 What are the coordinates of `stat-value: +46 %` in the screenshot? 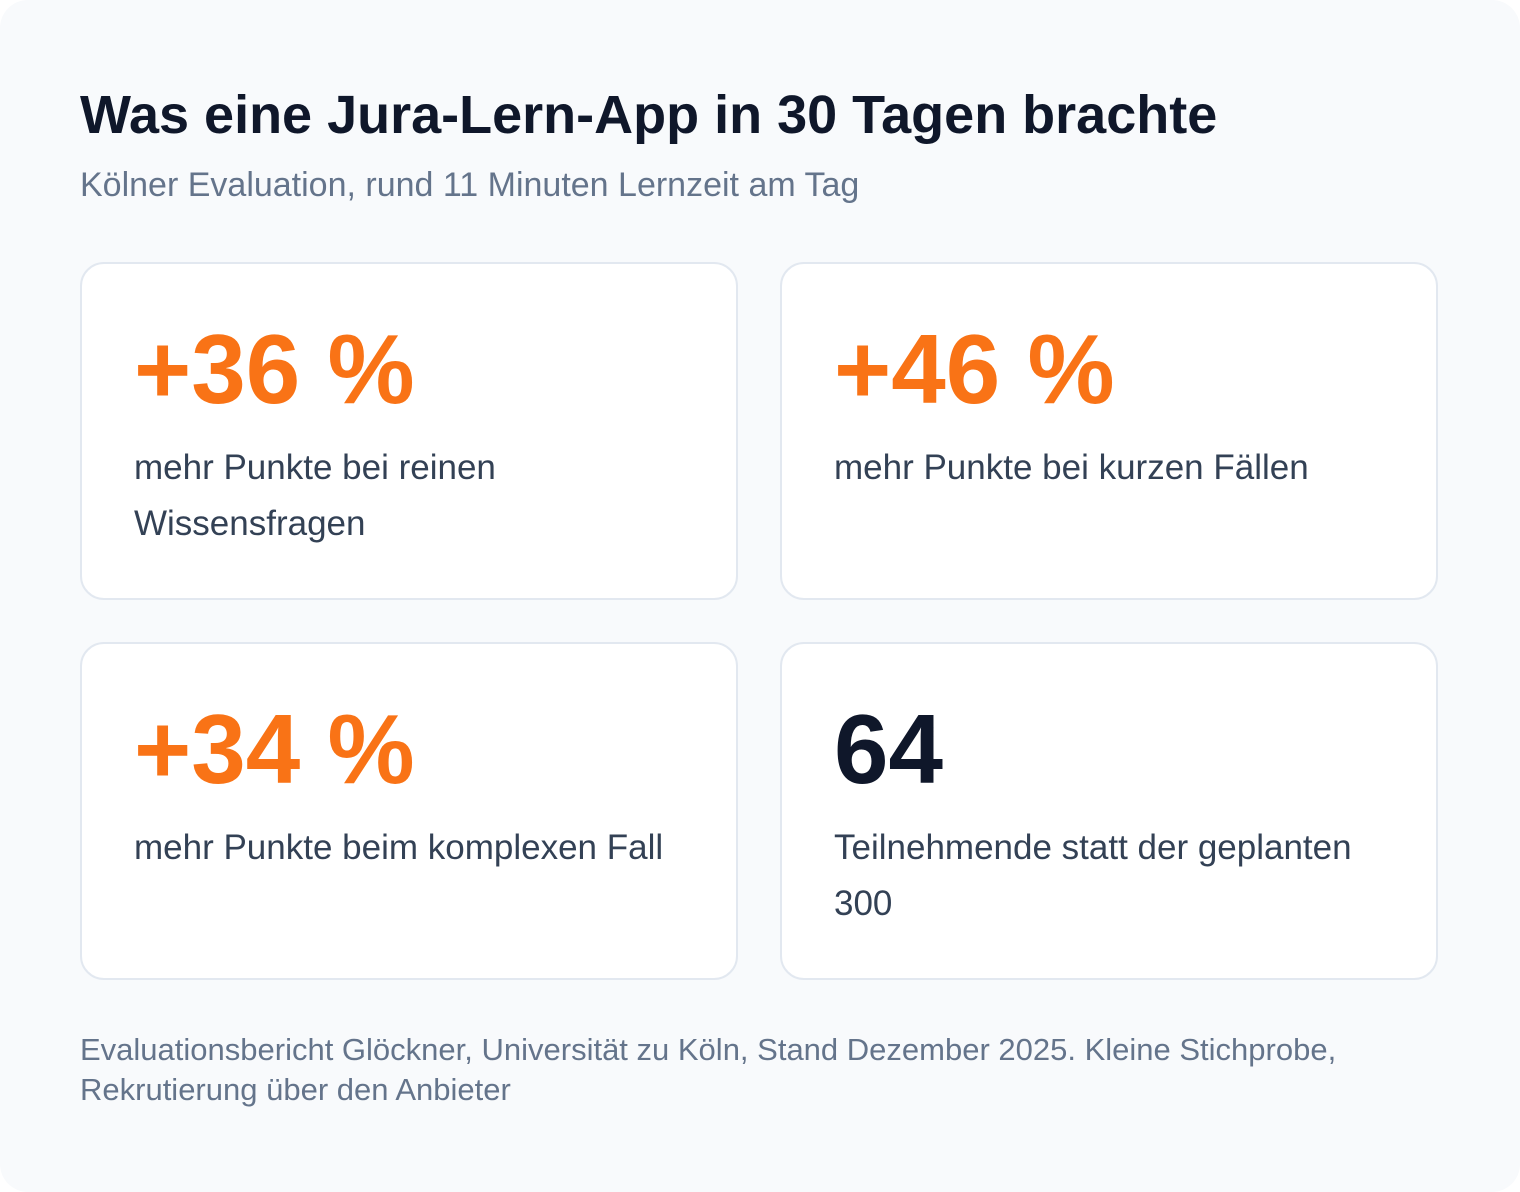 It's located at (974, 369).